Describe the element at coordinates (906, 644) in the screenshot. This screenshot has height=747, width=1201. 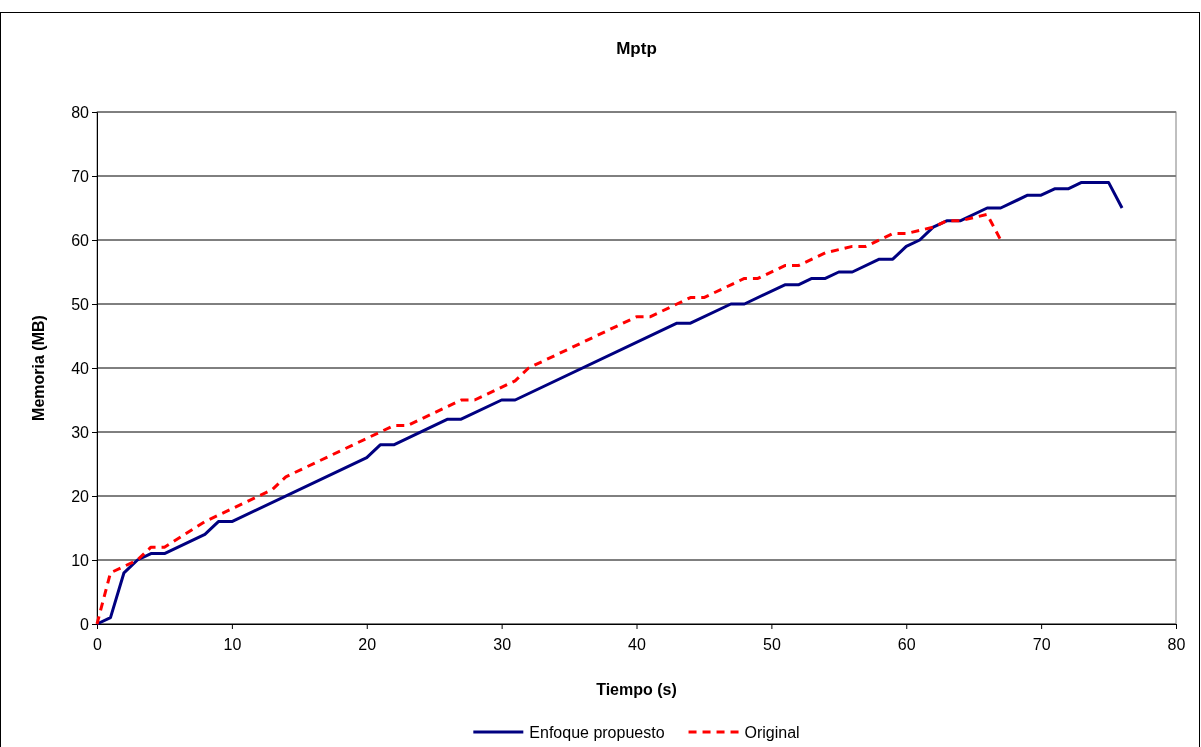
I see `x-tick-label: 60` at that location.